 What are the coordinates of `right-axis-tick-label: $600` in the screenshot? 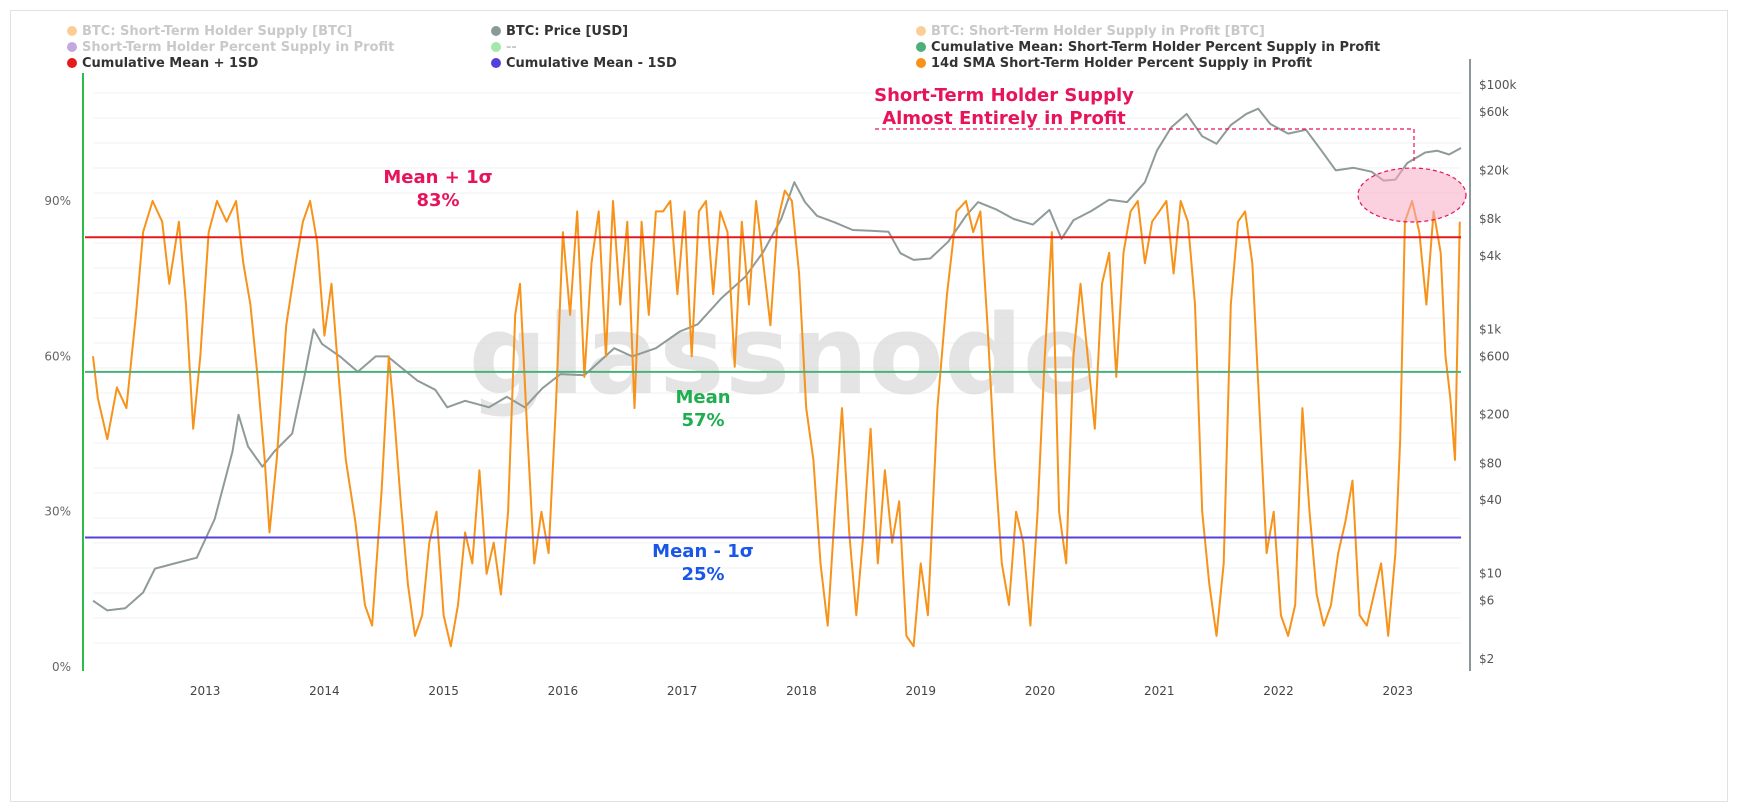 It's located at (1494, 356).